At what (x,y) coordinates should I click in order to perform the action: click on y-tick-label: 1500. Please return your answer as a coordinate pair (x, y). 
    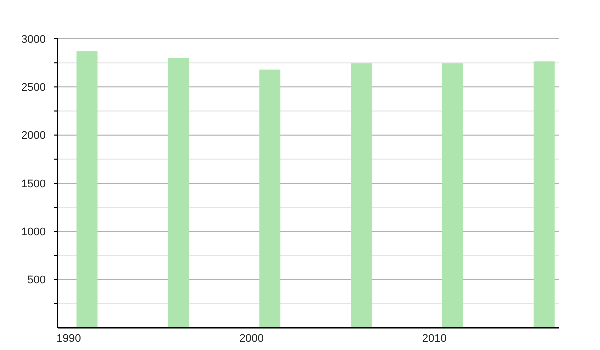
    Looking at the image, I should click on (34, 184).